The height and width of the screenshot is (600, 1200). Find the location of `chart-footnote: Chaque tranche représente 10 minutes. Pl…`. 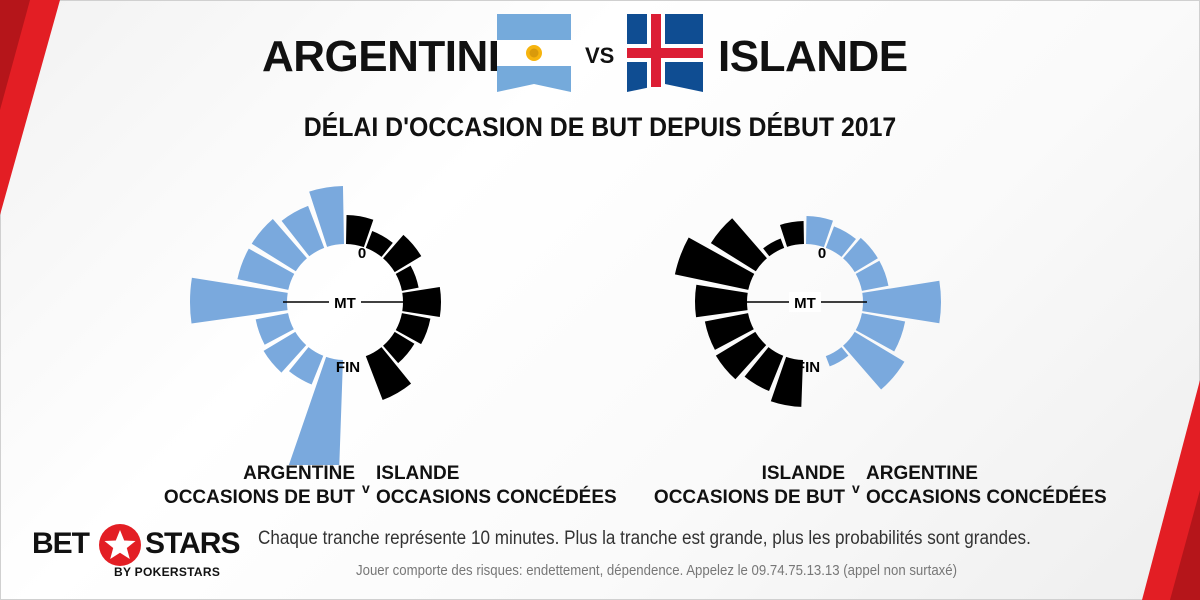

chart-footnote: Chaque tranche représente 10 minutes. Pl… is located at coordinates (644, 538).